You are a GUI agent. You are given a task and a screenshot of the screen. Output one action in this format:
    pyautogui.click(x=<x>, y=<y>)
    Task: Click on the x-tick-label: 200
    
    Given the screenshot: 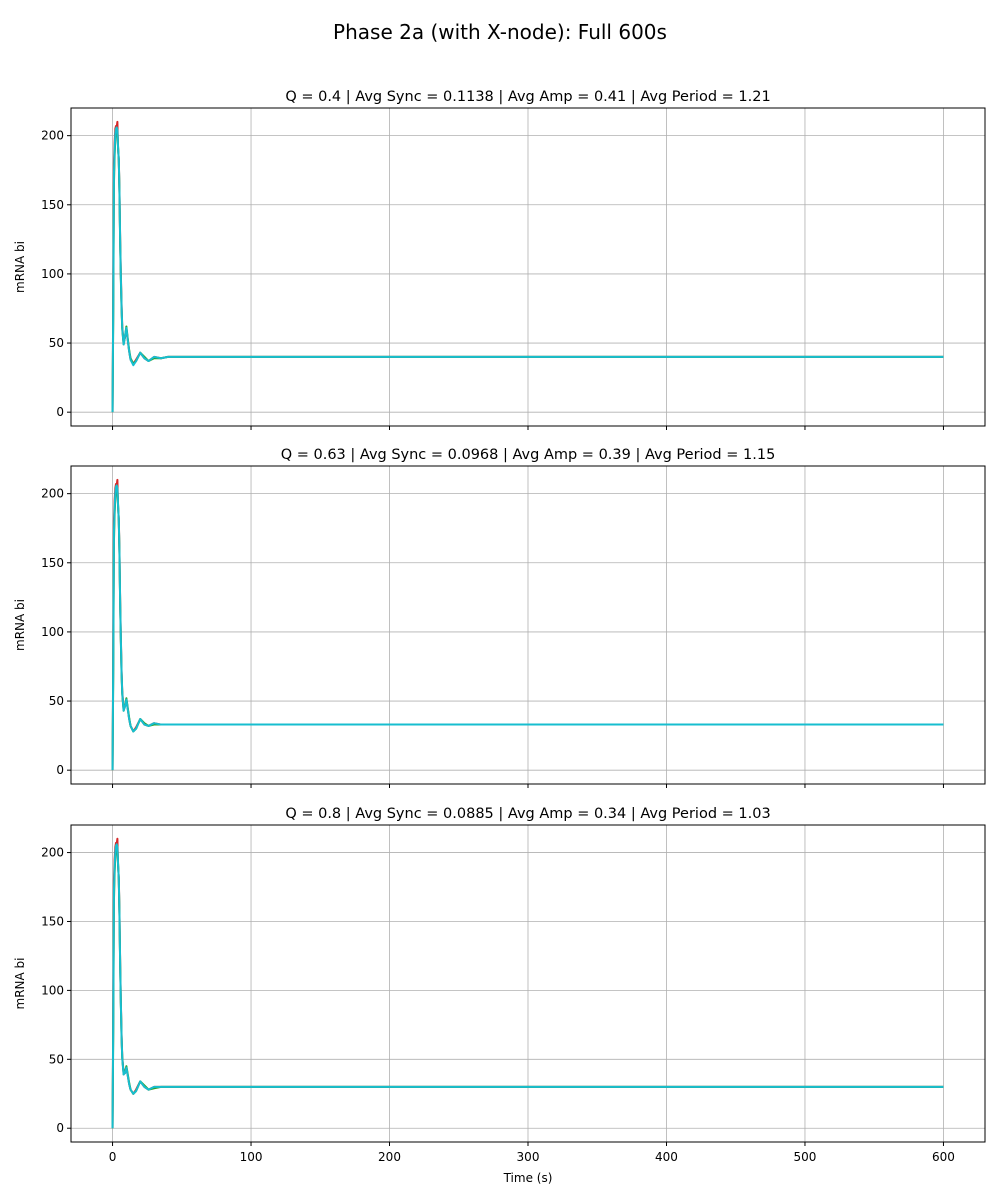 What is the action you would take?
    pyautogui.click(x=389, y=1157)
    